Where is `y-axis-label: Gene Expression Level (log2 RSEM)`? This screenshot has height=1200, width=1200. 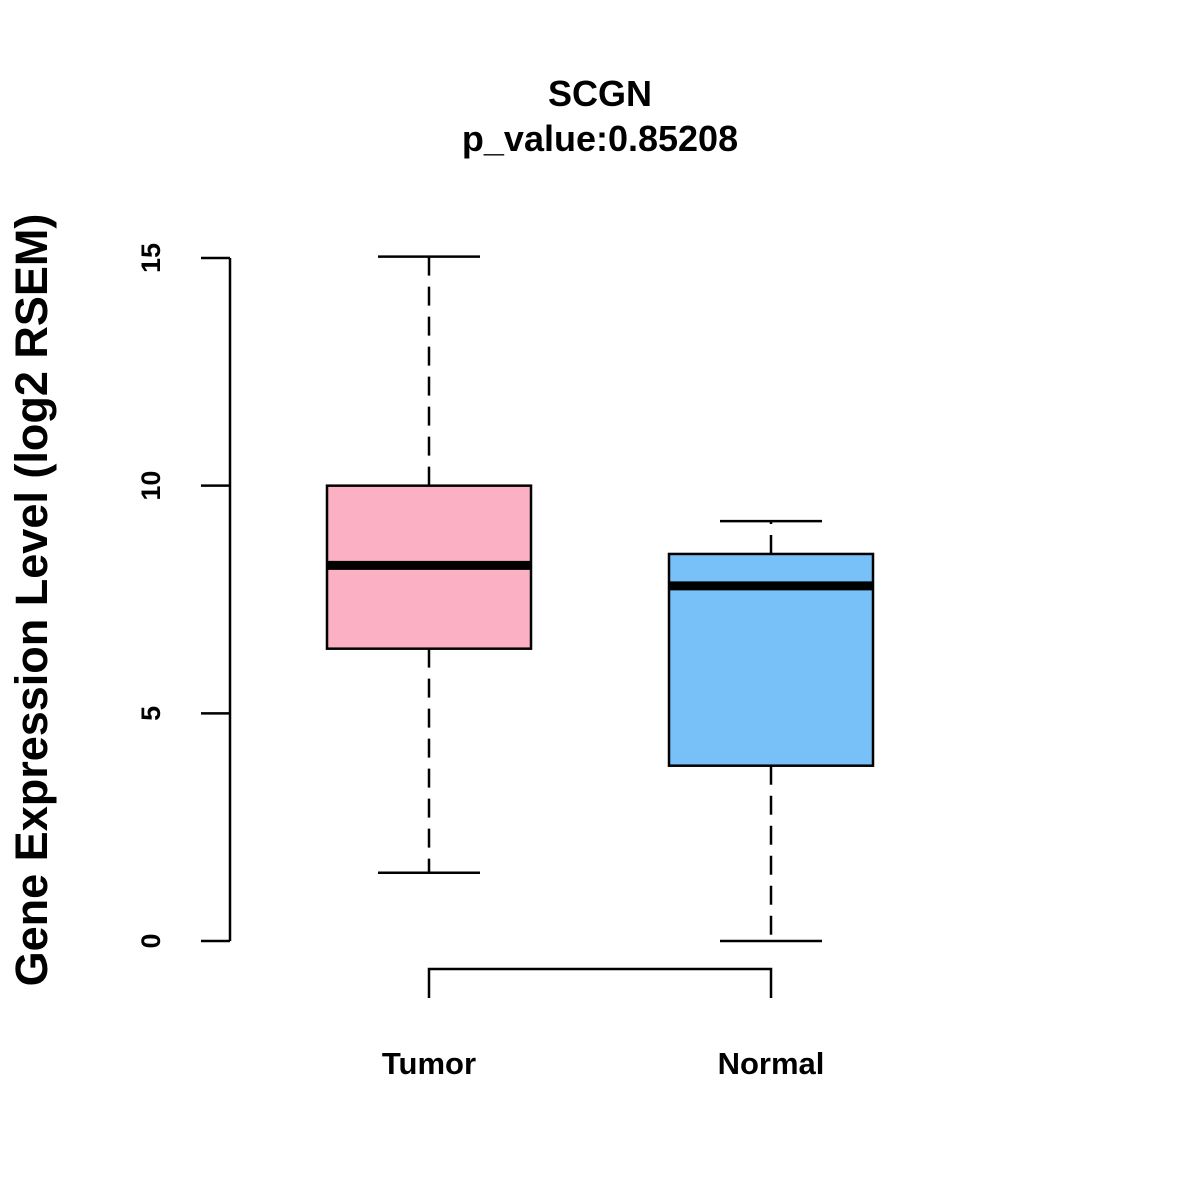 y-axis-label: Gene Expression Level (log2 RSEM) is located at coordinates (31, 600).